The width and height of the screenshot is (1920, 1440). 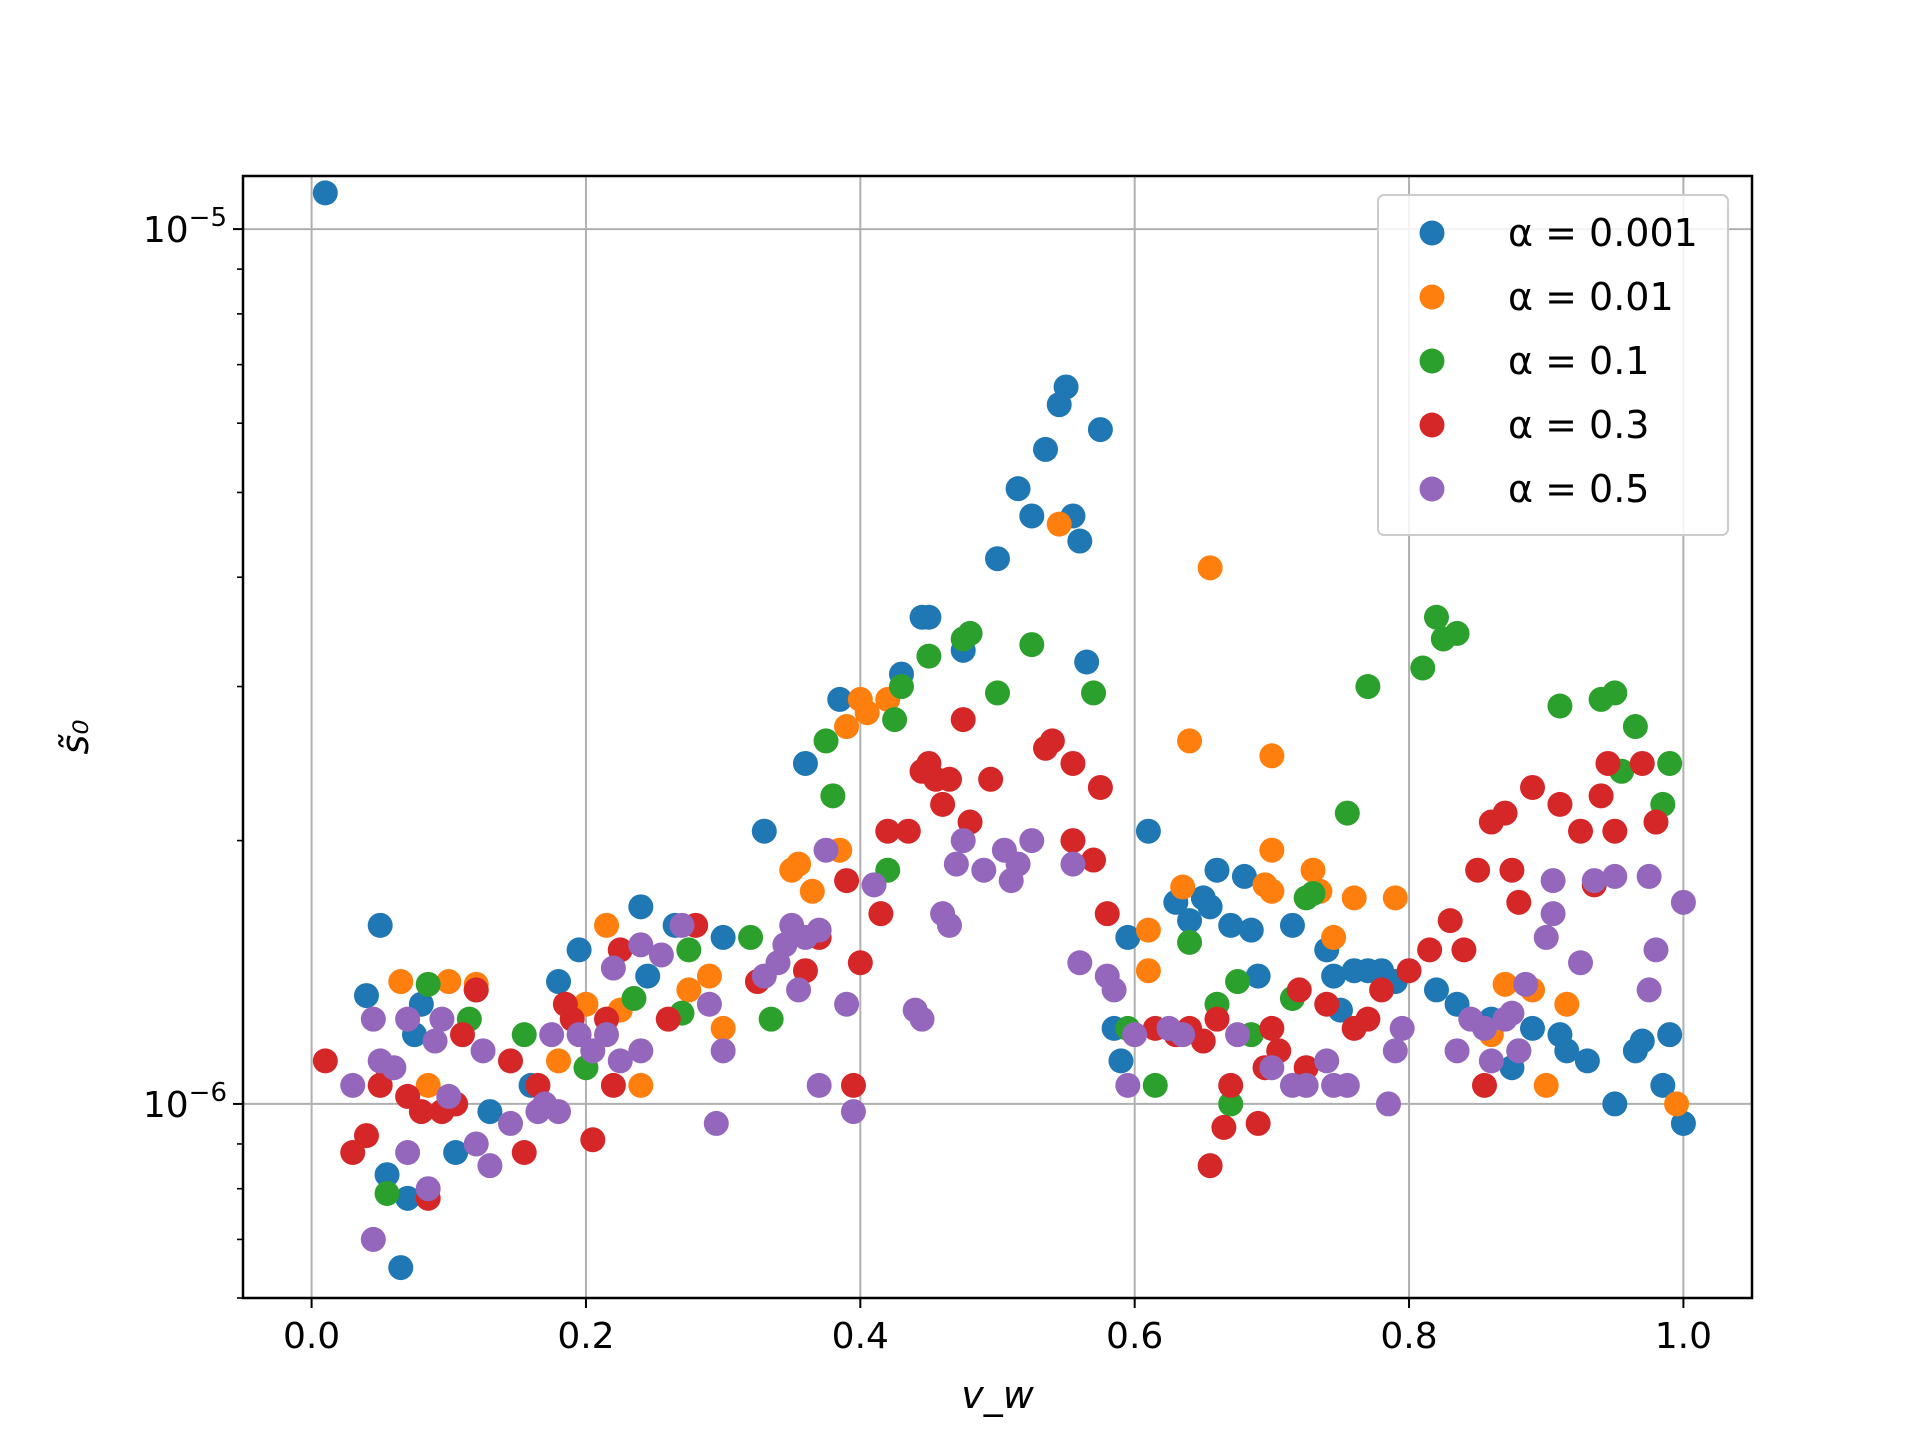 What do you see at coordinates (1578, 489) in the screenshot?
I see `legend-label: α = 0.5` at bounding box center [1578, 489].